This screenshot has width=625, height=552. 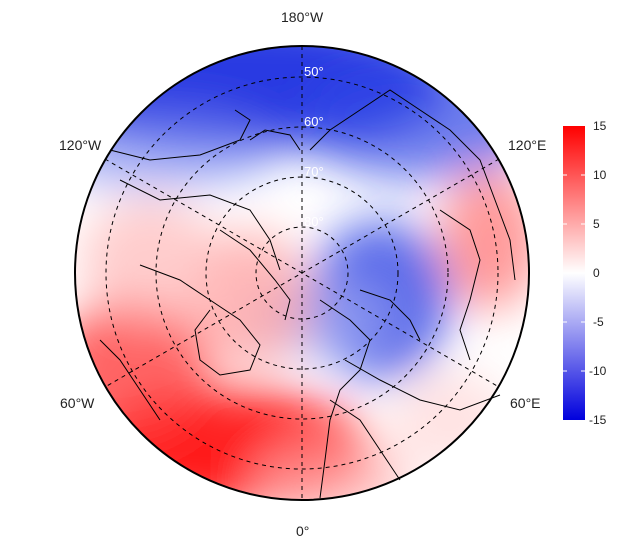 I want to click on colorbar-ticks, so click(x=574, y=273).